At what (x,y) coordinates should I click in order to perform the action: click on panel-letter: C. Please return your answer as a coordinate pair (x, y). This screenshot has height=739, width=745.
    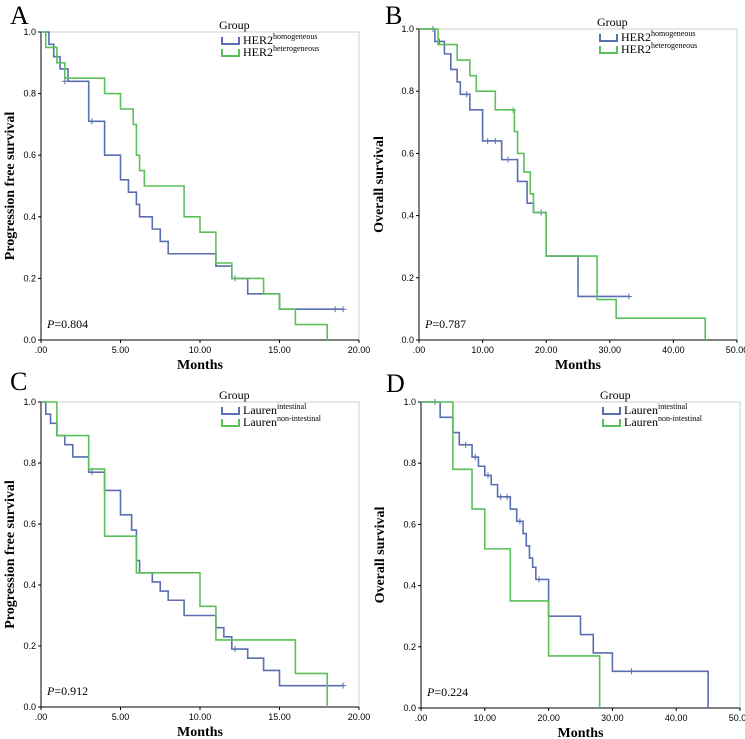
    Looking at the image, I should click on (18, 381).